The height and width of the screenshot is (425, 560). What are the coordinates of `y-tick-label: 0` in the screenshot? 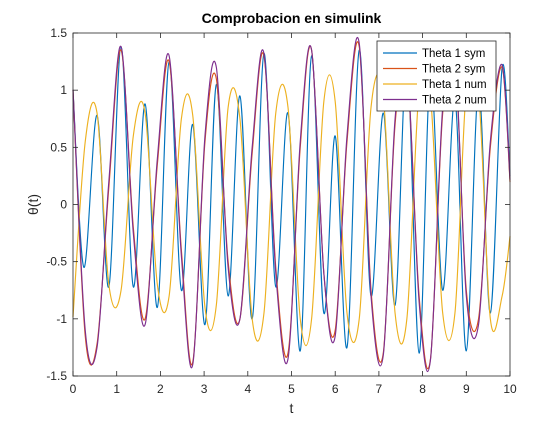 It's located at (63, 205).